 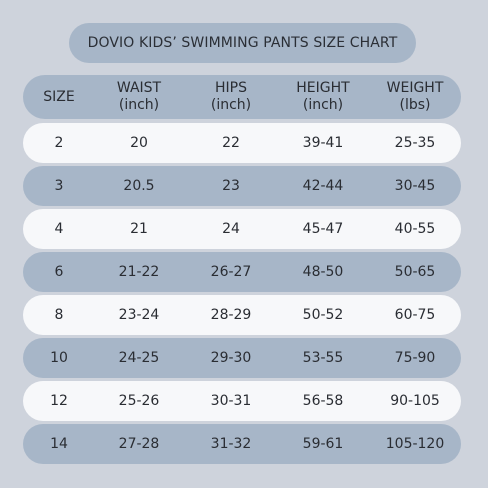 What do you see at coordinates (323, 105) in the screenshot?
I see `header-height-unit: (inch)` at bounding box center [323, 105].